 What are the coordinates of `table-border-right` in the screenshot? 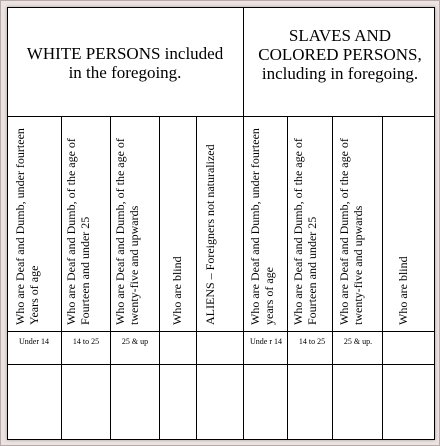 It's located at (434, 223).